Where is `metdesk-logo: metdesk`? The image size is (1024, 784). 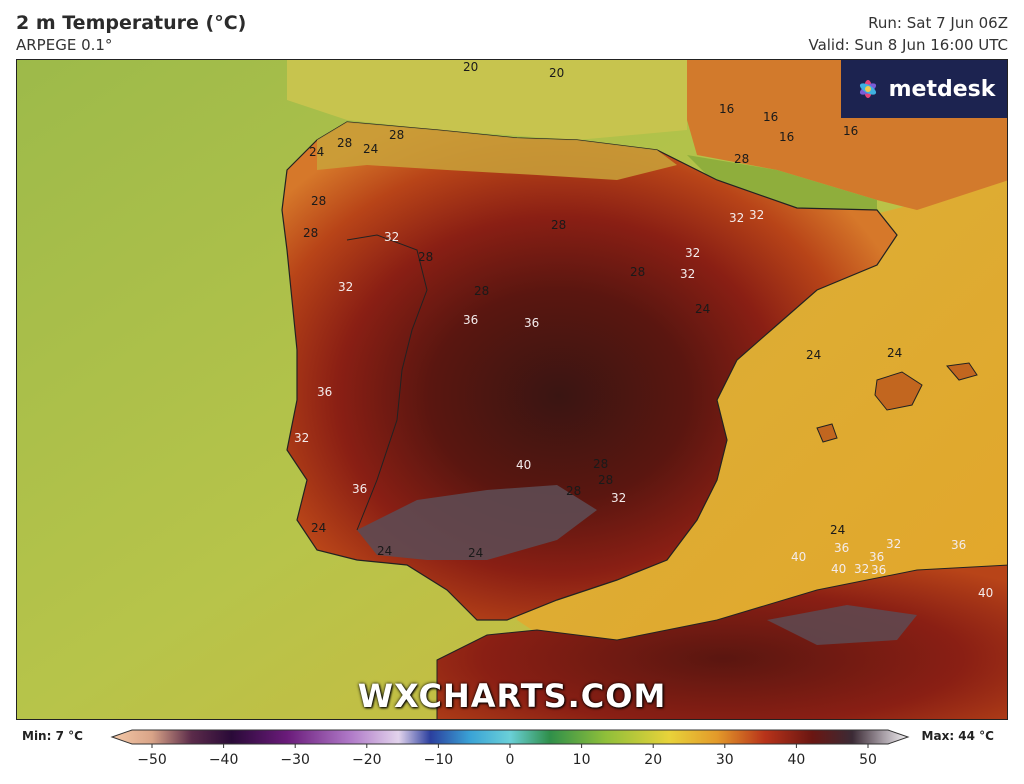 metdesk-logo: metdesk is located at coordinates (924, 89).